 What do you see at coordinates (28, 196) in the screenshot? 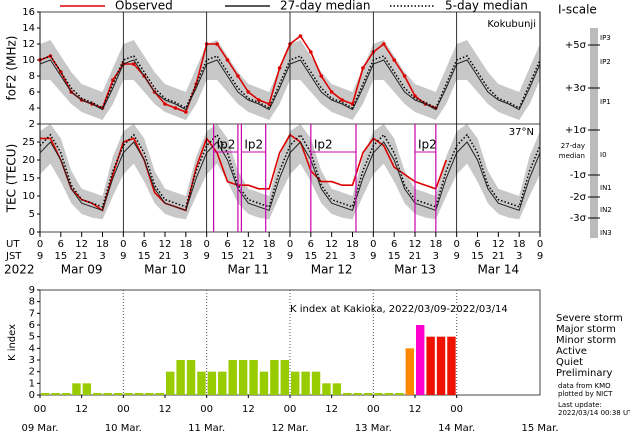
I see `y-tick-label: 10` at bounding box center [28, 196].